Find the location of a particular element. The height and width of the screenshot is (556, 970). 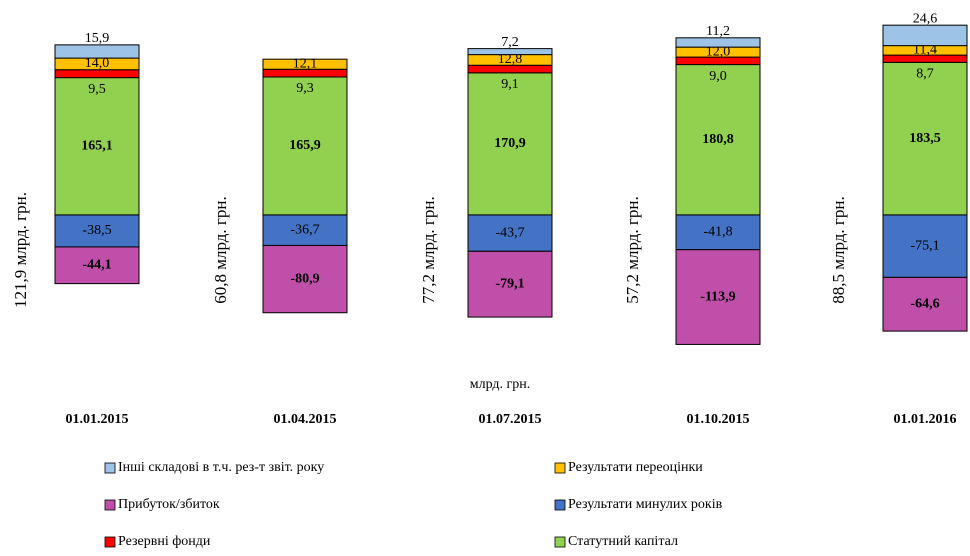

data-label: -43,7 is located at coordinates (509, 232).